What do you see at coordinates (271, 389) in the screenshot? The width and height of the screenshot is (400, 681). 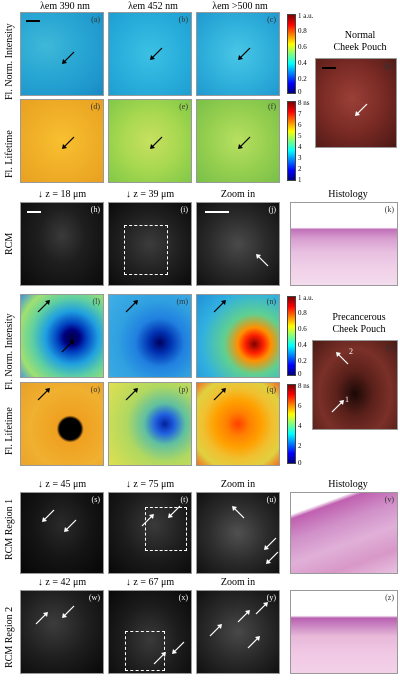 I see `panel-label: (q)` at bounding box center [271, 389].